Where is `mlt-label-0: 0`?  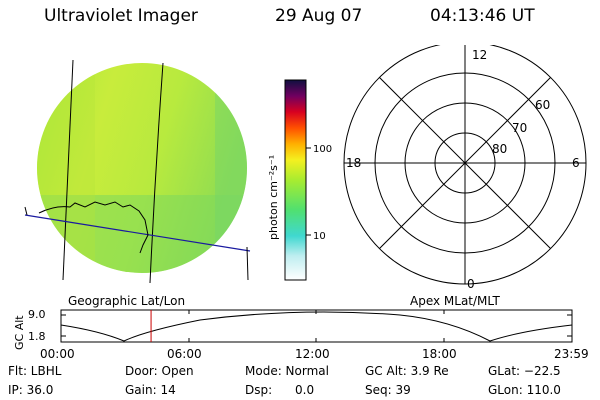
mlt-label-0: 0 is located at coordinates (471, 284).